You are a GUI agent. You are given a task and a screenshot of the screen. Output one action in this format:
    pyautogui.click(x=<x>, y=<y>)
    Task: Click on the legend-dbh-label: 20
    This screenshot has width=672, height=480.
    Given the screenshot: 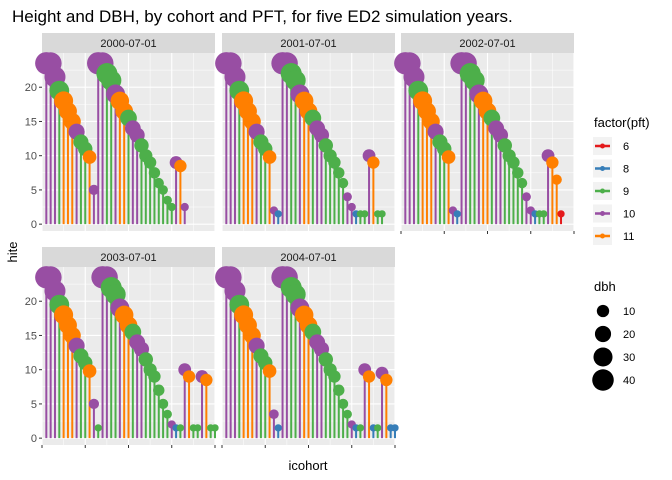 What is the action you would take?
    pyautogui.click(x=629, y=335)
    